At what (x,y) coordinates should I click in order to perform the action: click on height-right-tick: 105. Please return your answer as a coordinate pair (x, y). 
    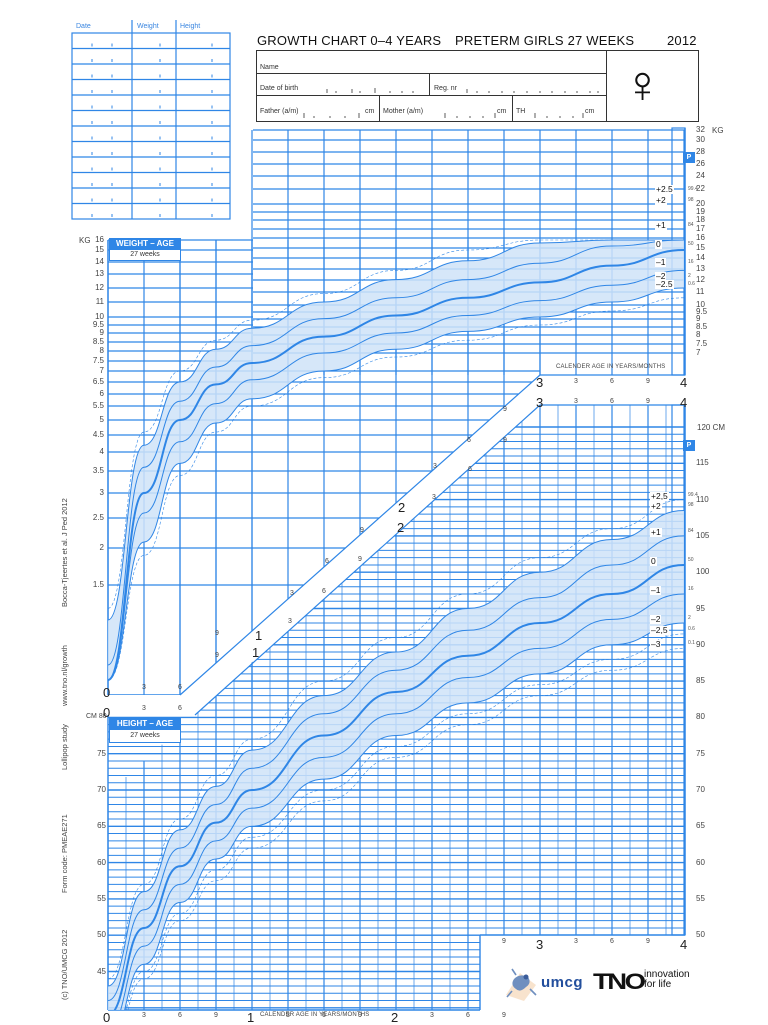
    Looking at the image, I should click on (703, 535).